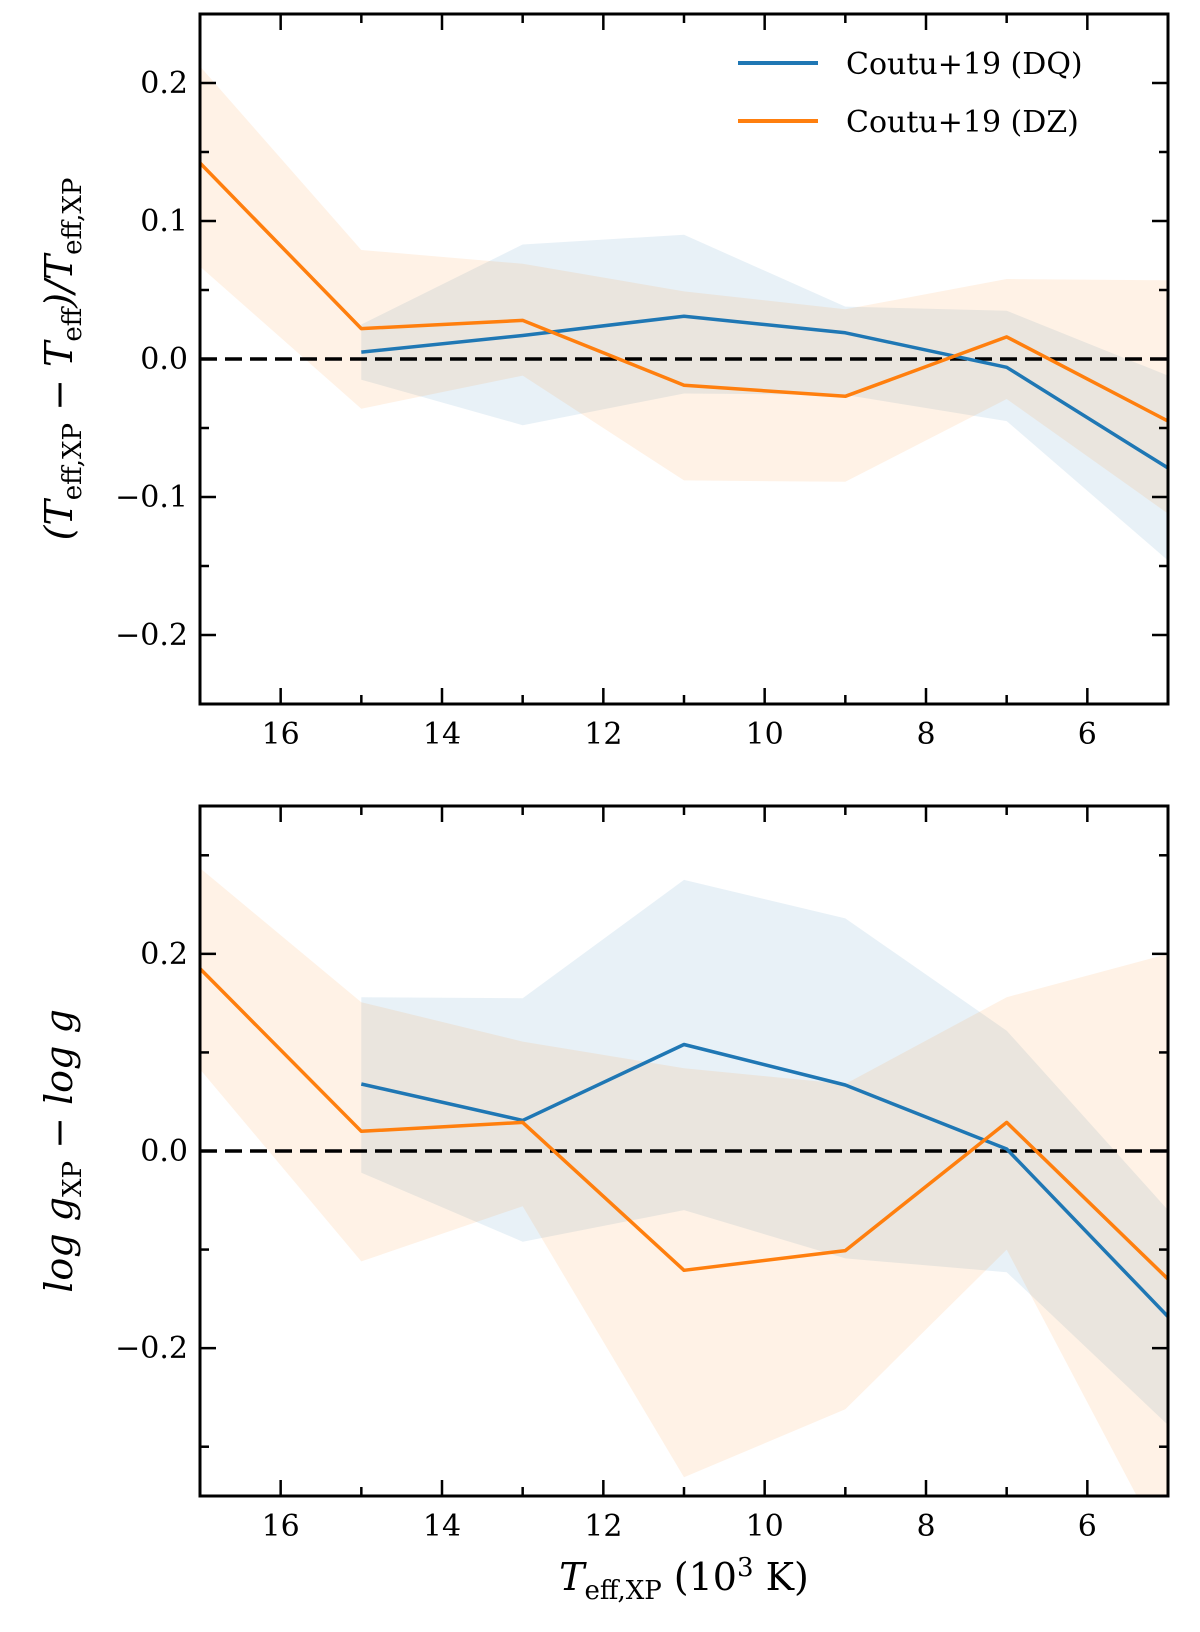 This screenshot has width=1200, height=1632. Describe the element at coordinates (964, 64) in the screenshot. I see `legend-label-dq: Coutu+19 (DQ)` at that location.